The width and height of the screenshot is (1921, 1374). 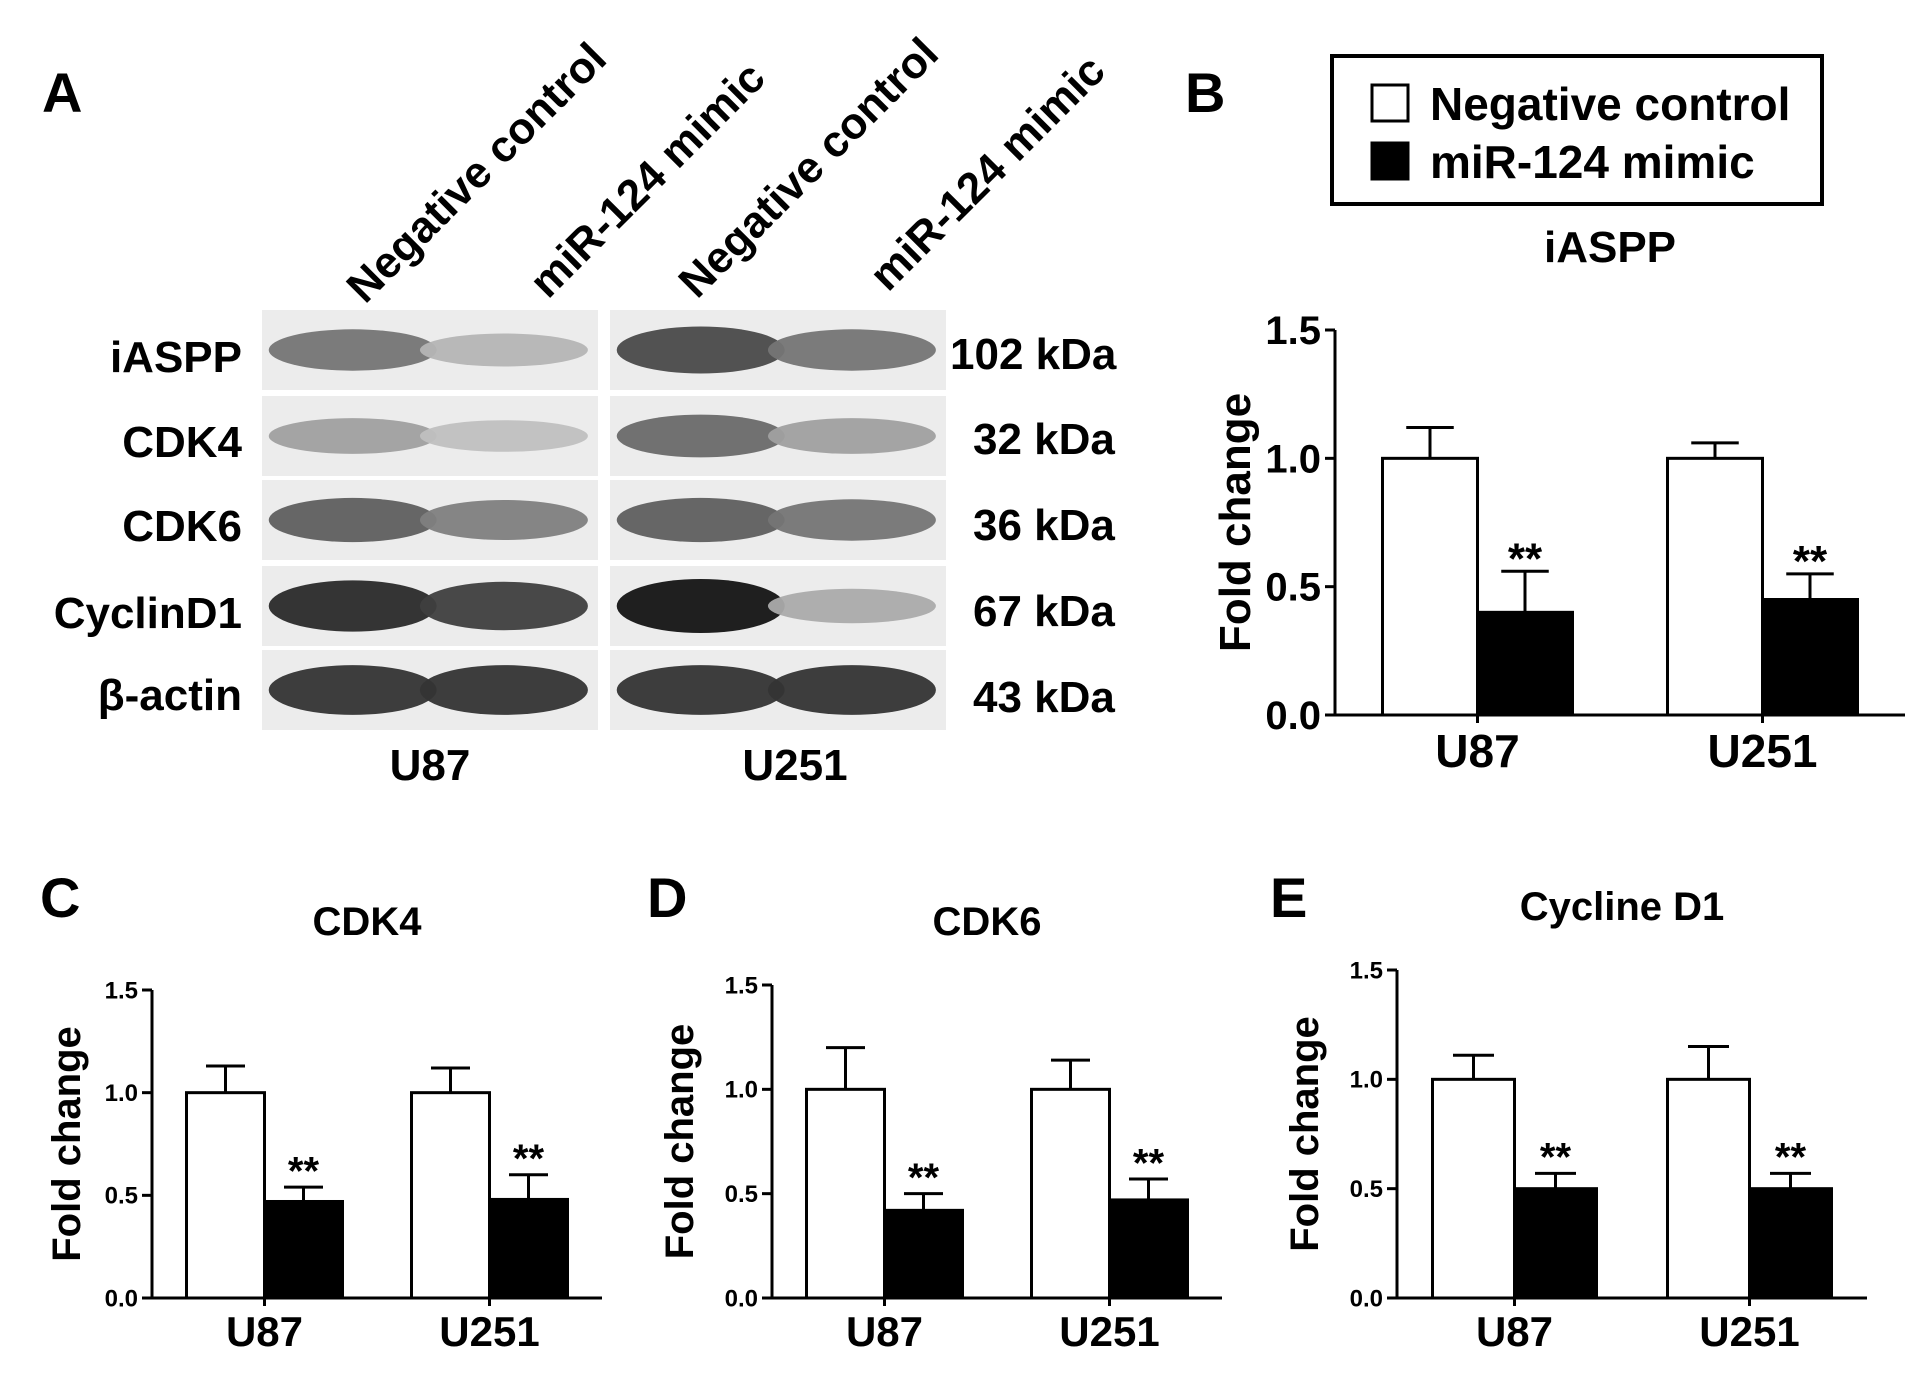 I want to click on panel-b-letter: B, so click(x=1205, y=92).